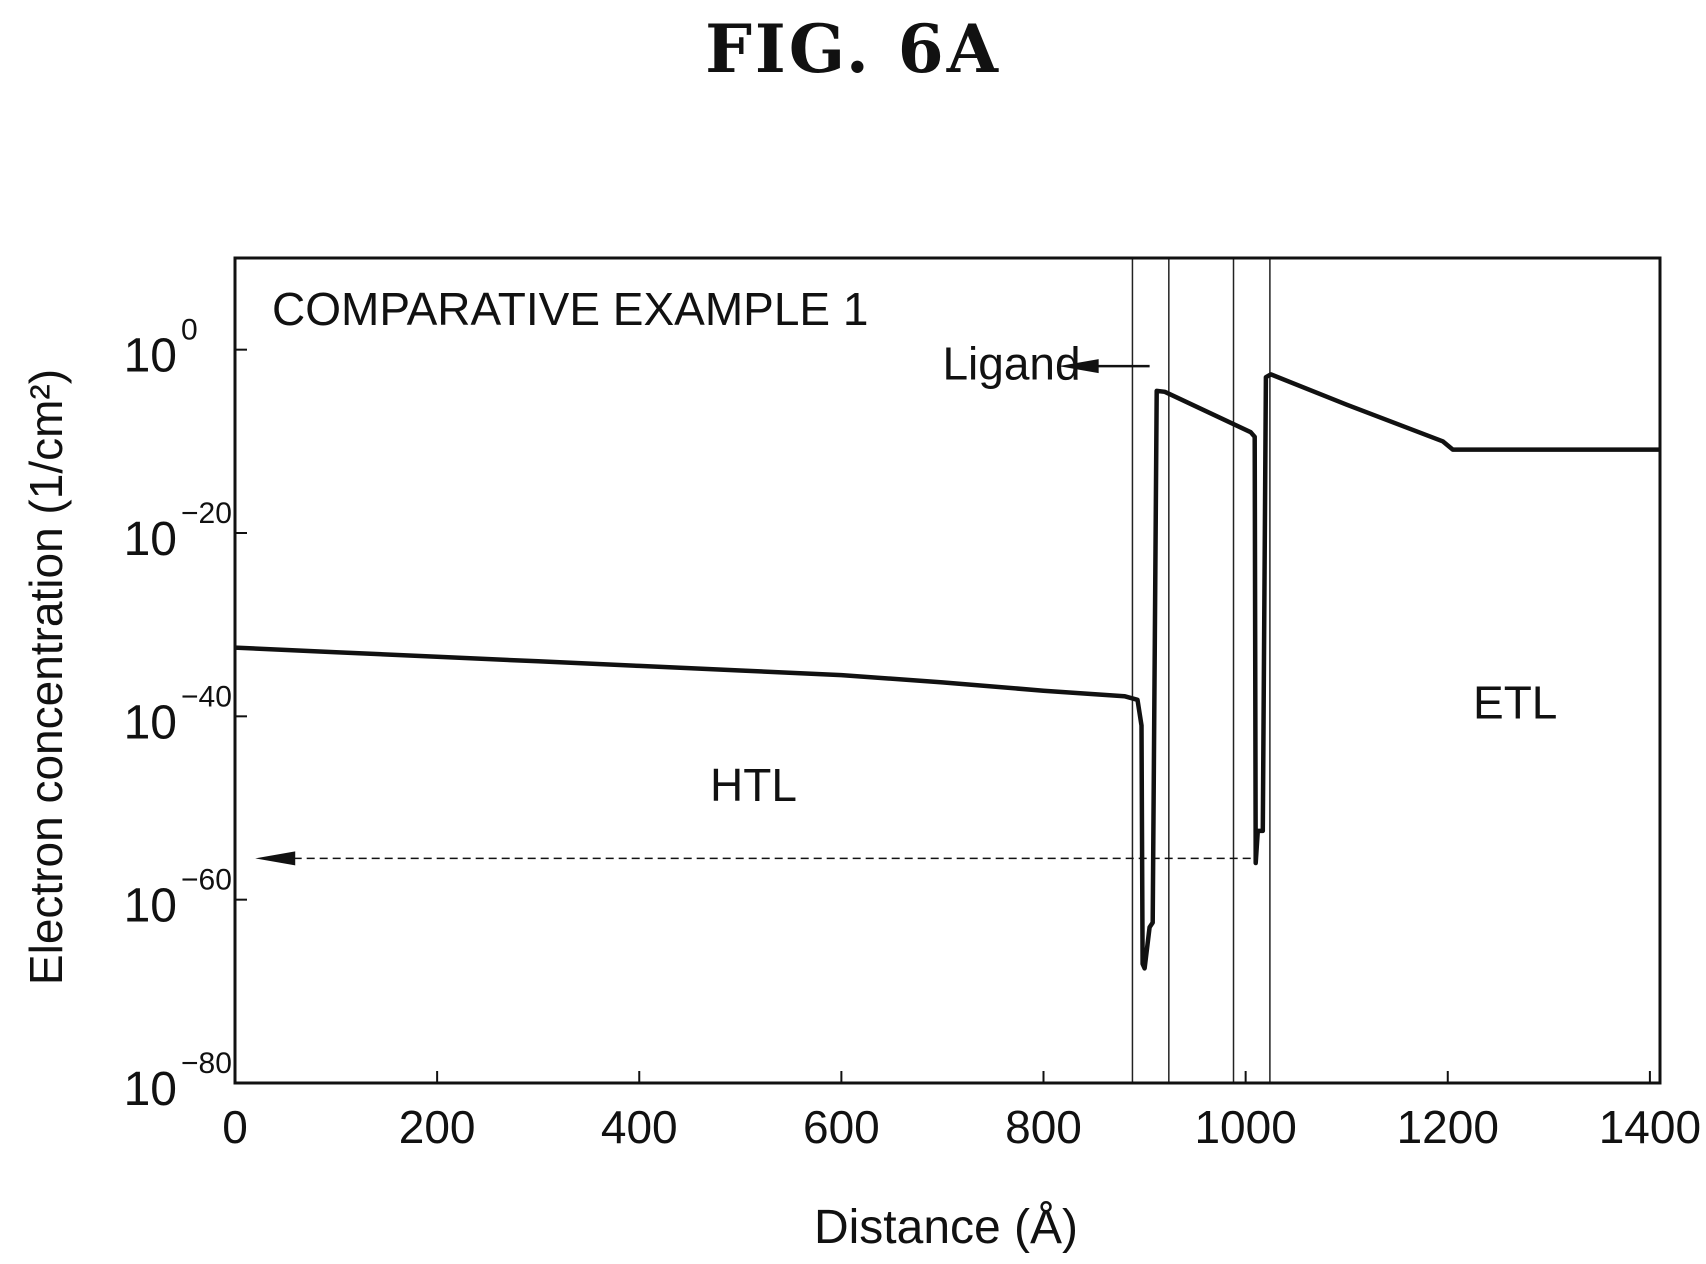  What do you see at coordinates (946, 1227) in the screenshot?
I see `x-axis-label: Distance (Å)` at bounding box center [946, 1227].